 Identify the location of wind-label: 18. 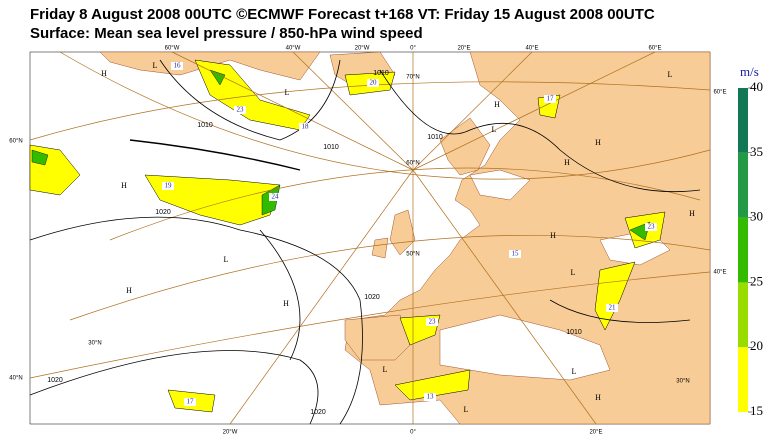
(306, 127).